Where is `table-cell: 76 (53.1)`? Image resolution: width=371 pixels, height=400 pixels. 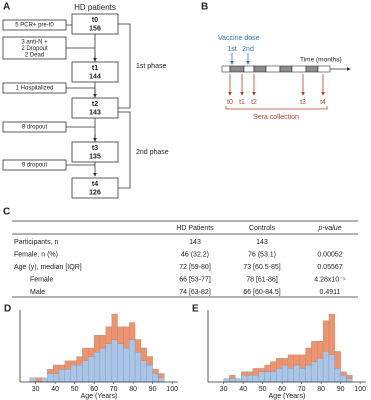 table-cell: 76 (53.1) is located at coordinates (262, 254).